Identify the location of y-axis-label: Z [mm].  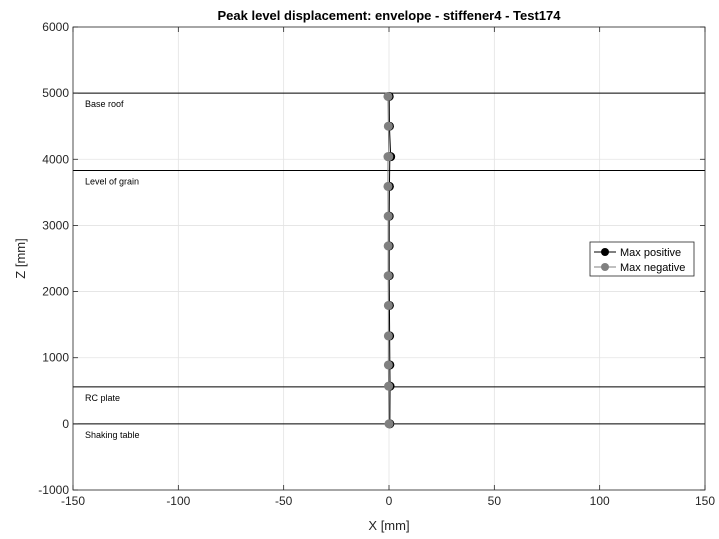
(20, 258).